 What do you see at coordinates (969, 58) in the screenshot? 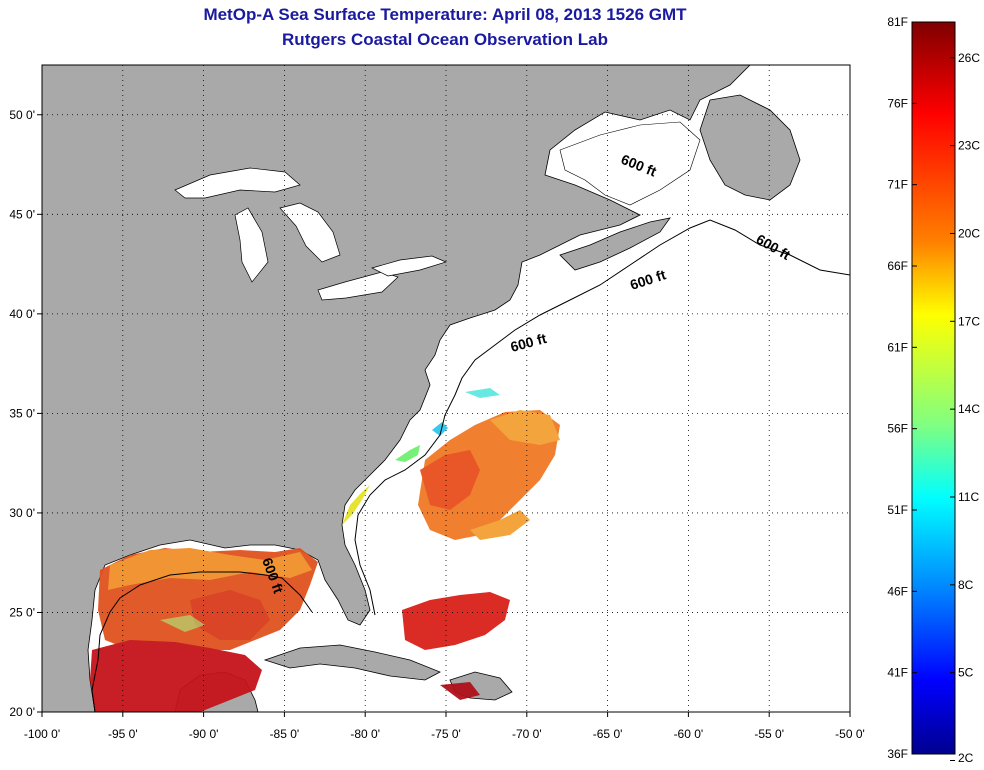
I see `colorbar-c-label: 26C` at bounding box center [969, 58].